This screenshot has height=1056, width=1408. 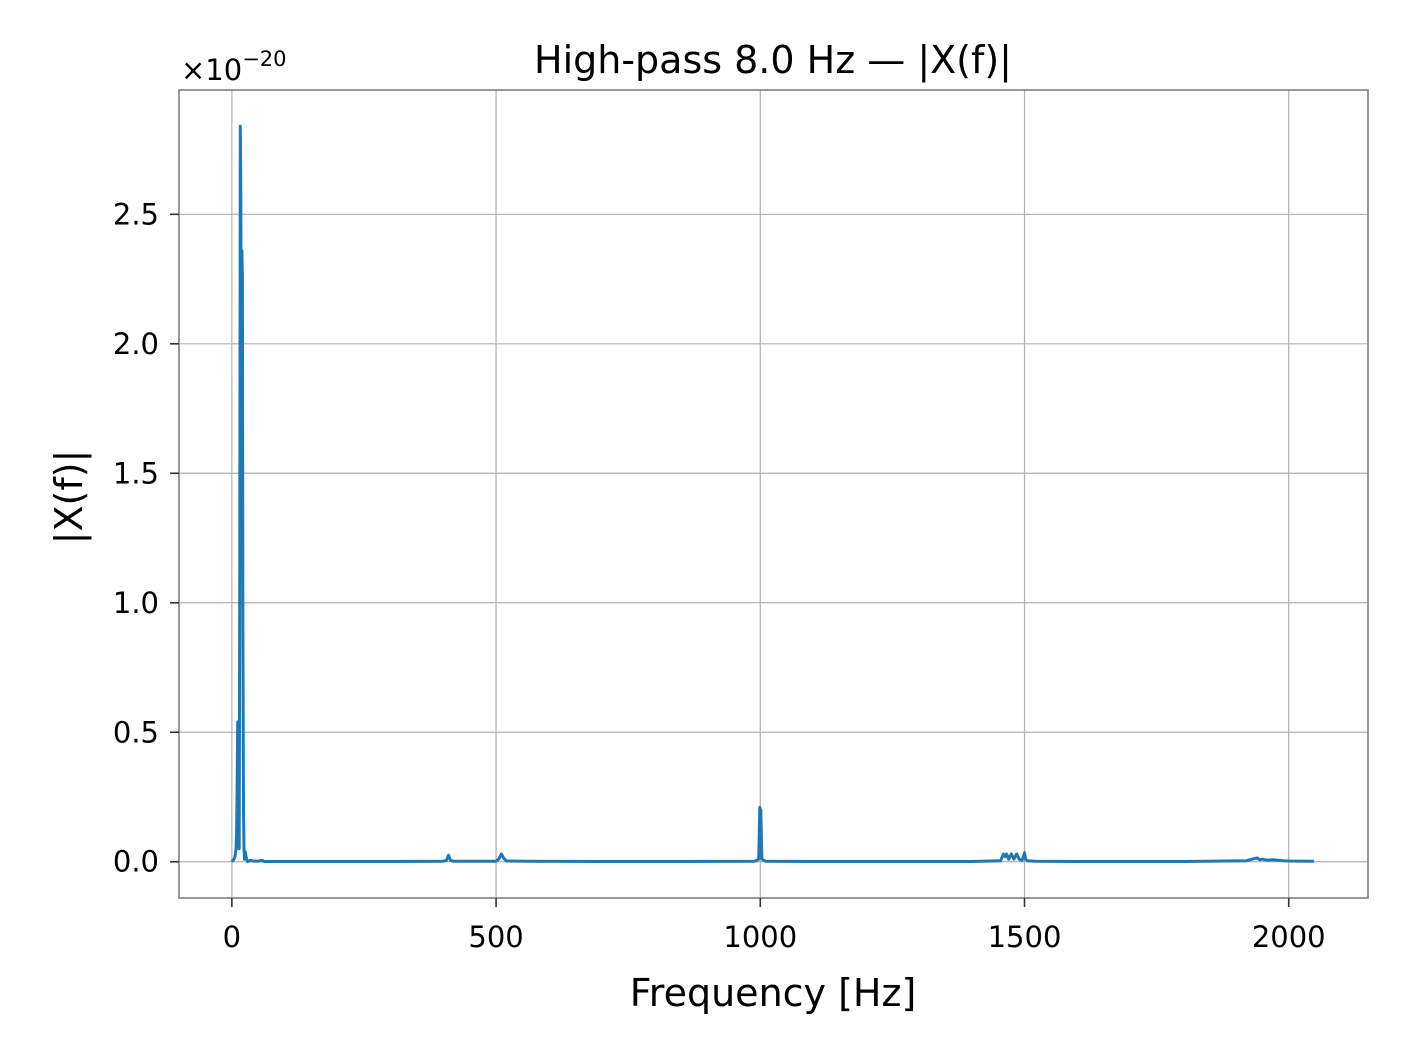 What do you see at coordinates (69, 497) in the screenshot?
I see `y-axis-label: |X(f)|` at bounding box center [69, 497].